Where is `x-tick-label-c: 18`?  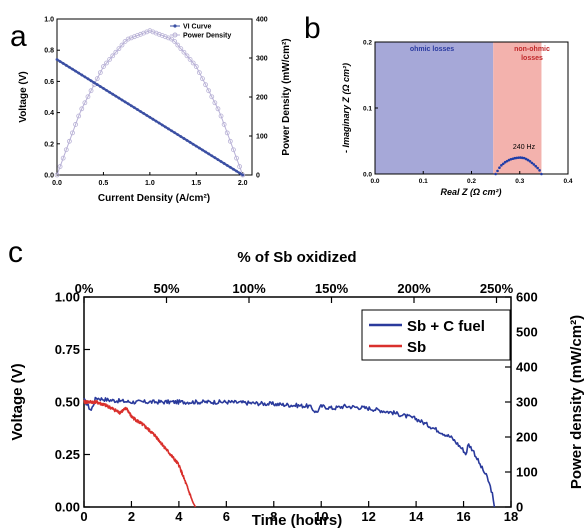
x-tick-label-c: 18 is located at coordinates (511, 516).